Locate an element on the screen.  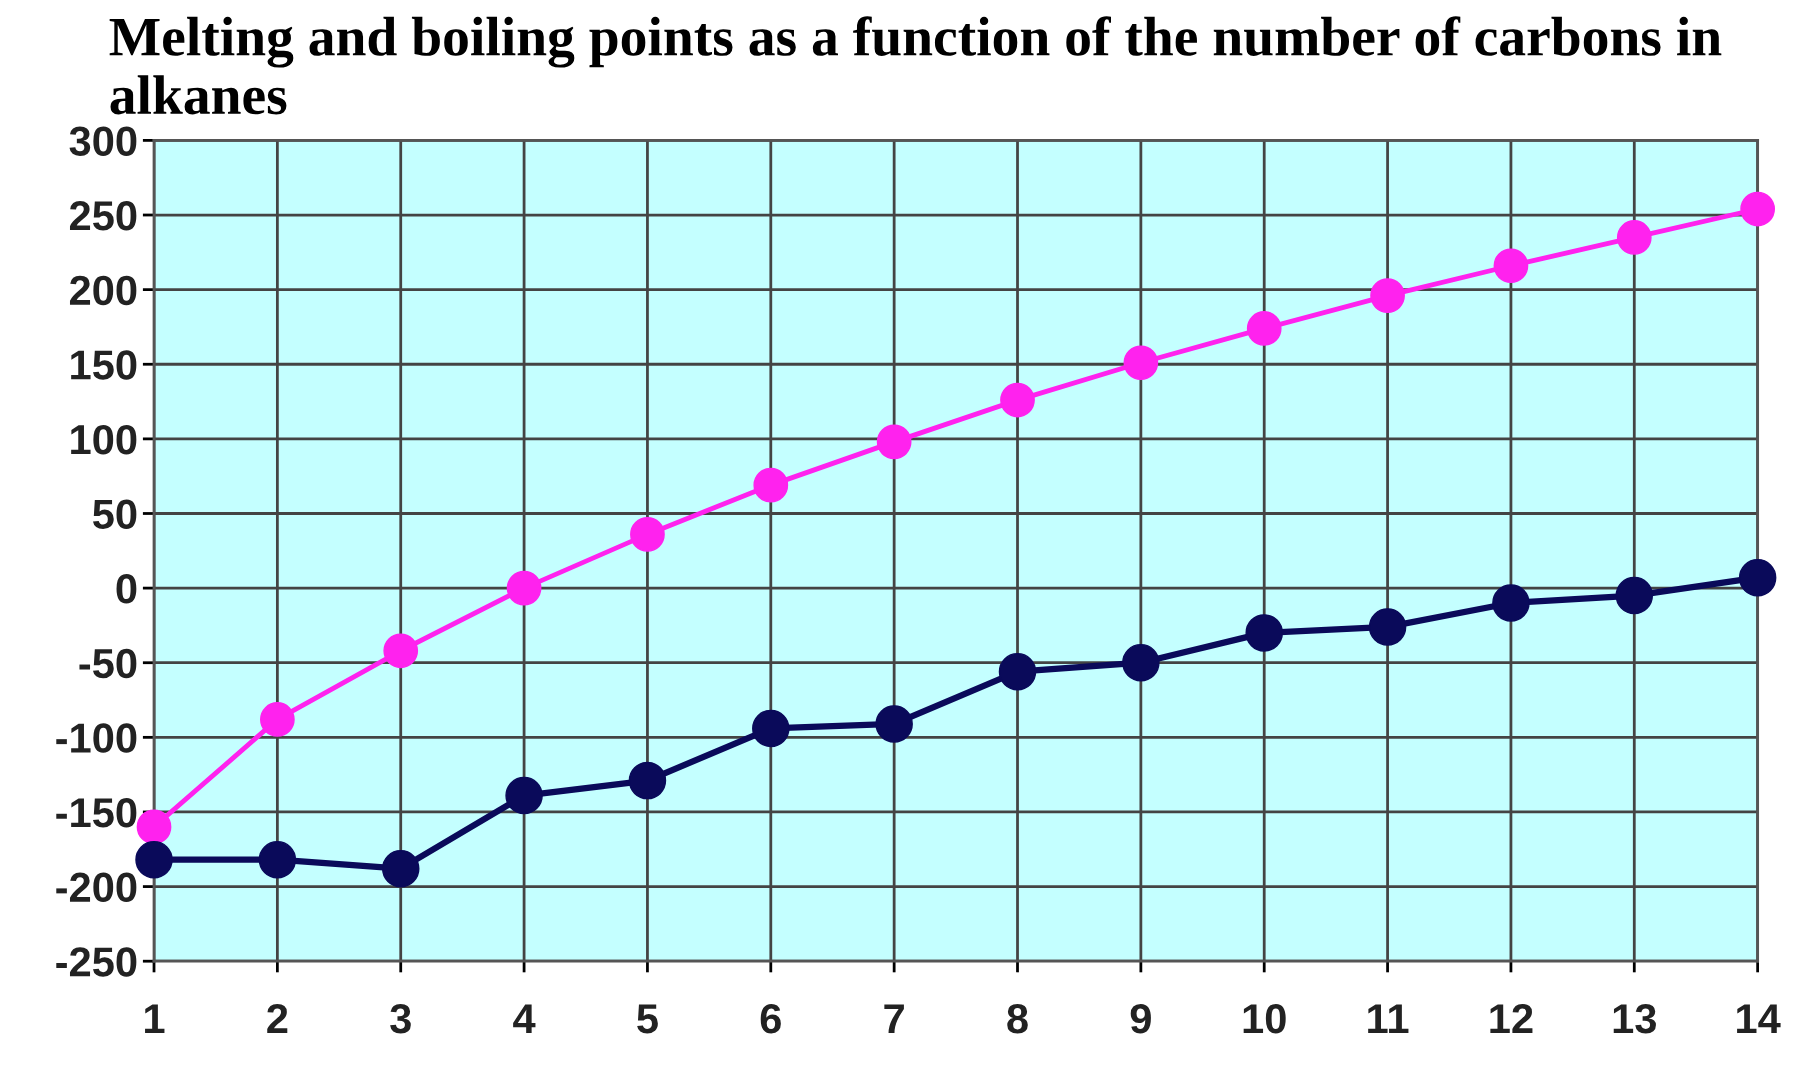
y-tick-label: 100 is located at coordinates (104, 439).